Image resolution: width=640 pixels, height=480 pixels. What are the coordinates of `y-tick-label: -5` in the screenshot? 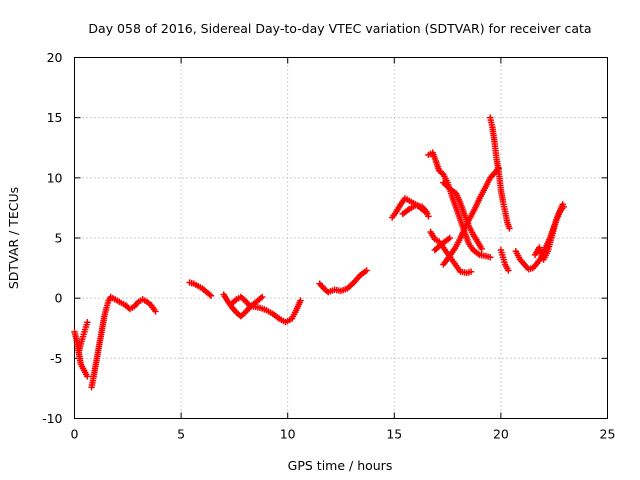 It's located at (56, 358).